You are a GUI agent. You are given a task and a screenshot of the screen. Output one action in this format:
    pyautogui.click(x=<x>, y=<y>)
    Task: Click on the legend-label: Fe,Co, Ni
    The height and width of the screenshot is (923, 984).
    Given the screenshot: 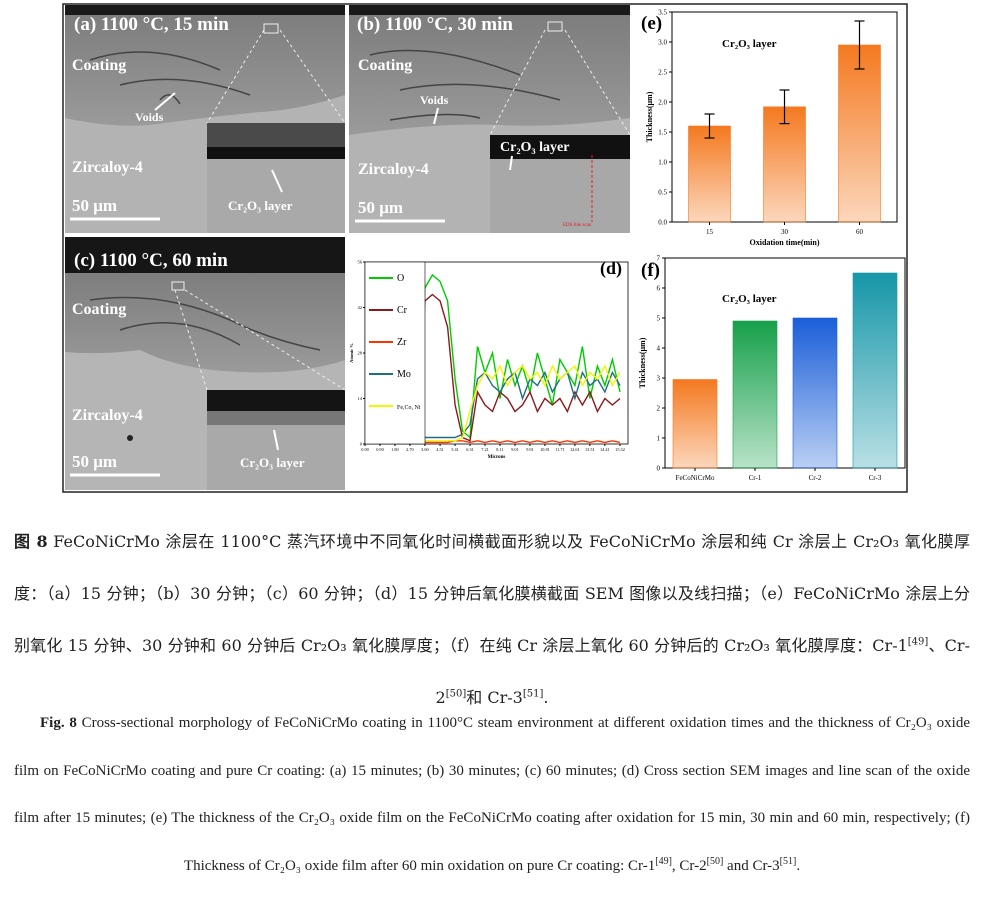 What is the action you would take?
    pyautogui.click(x=409, y=408)
    